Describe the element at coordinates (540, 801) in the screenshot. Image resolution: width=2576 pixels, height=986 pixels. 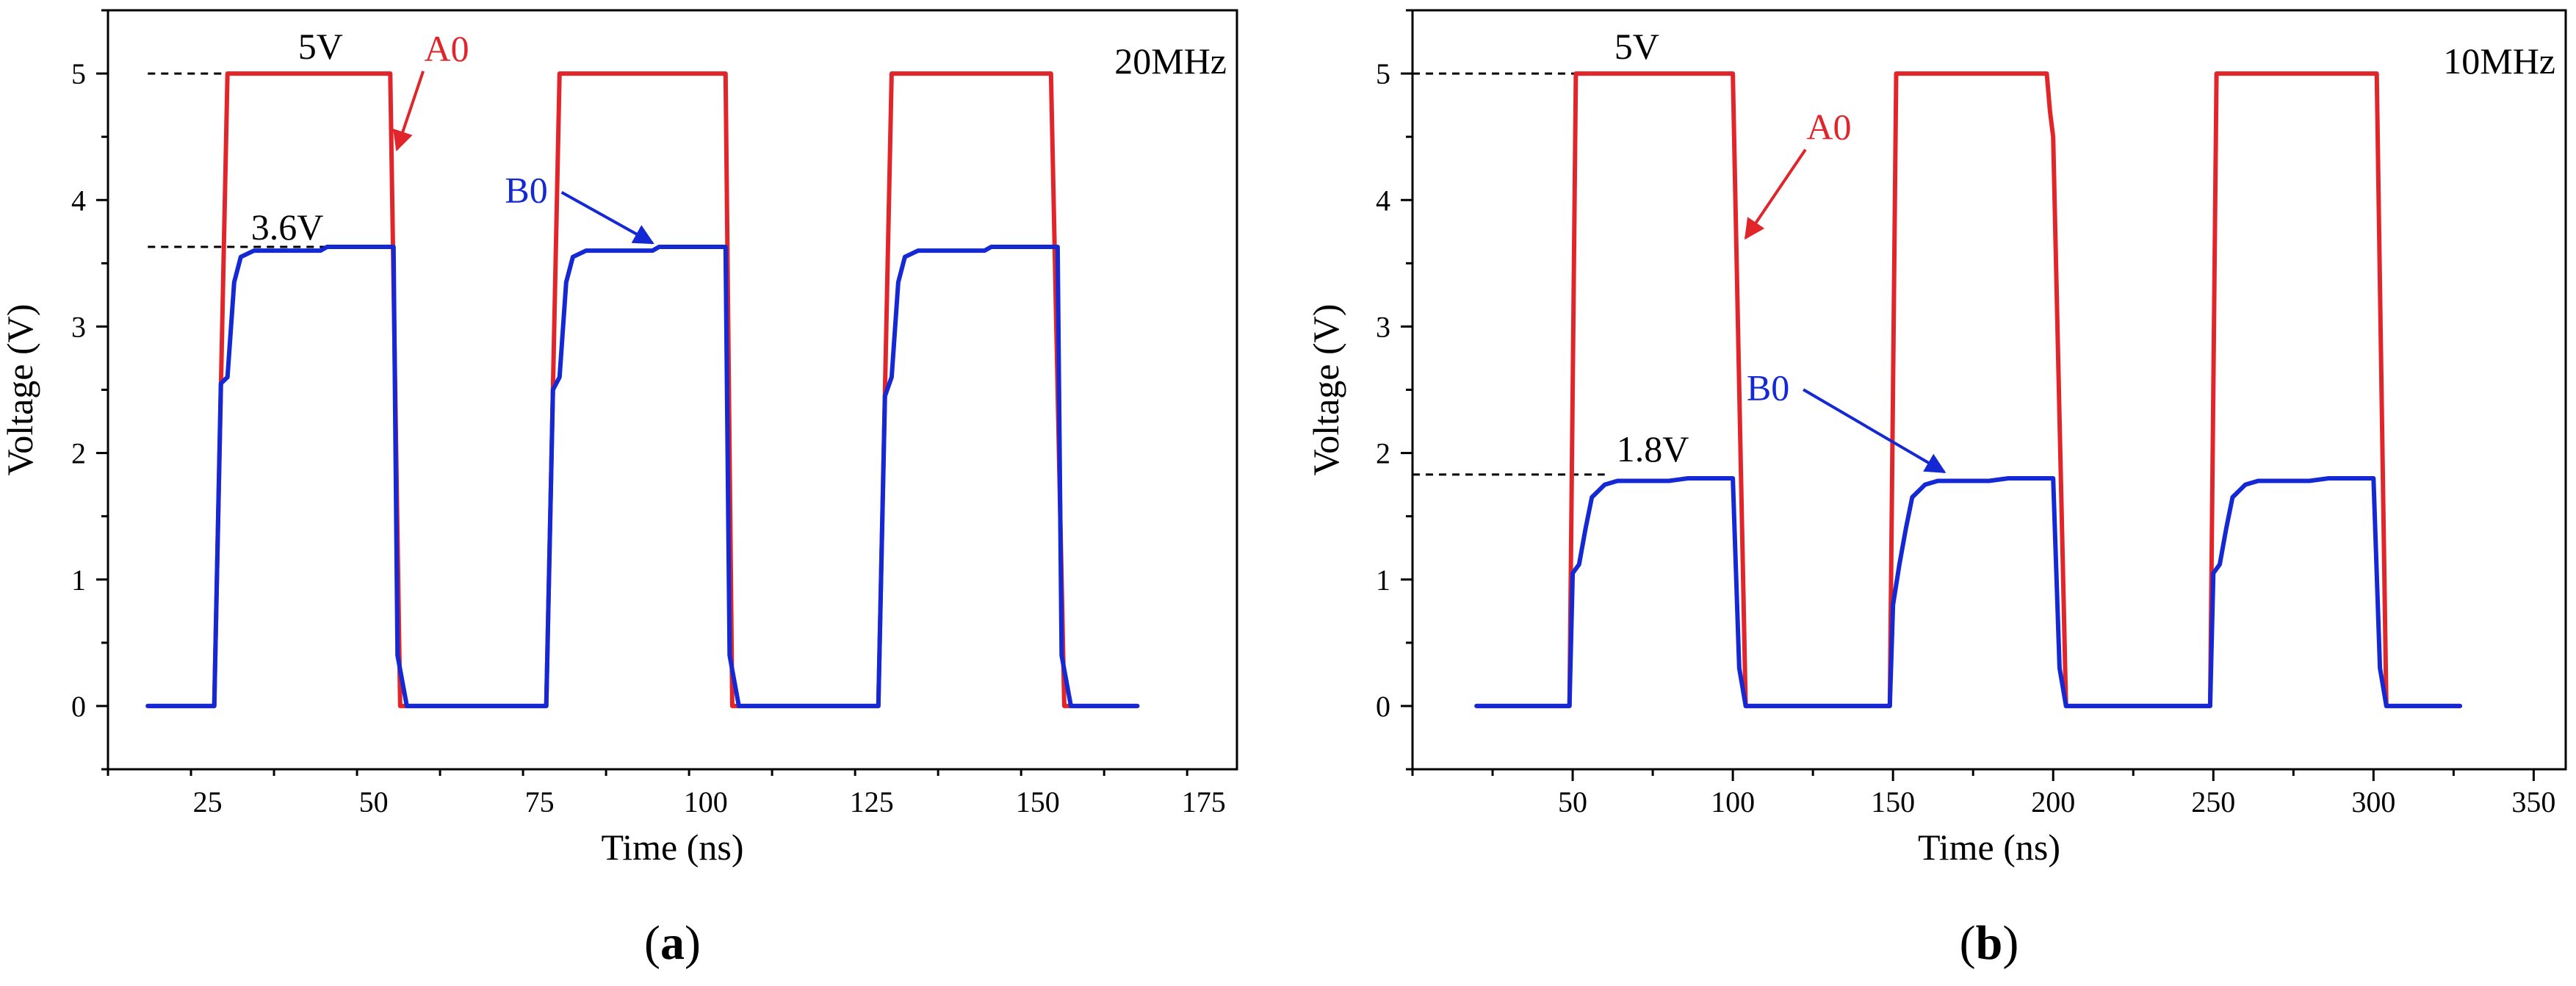
I see `x-tick-label: 75` at that location.